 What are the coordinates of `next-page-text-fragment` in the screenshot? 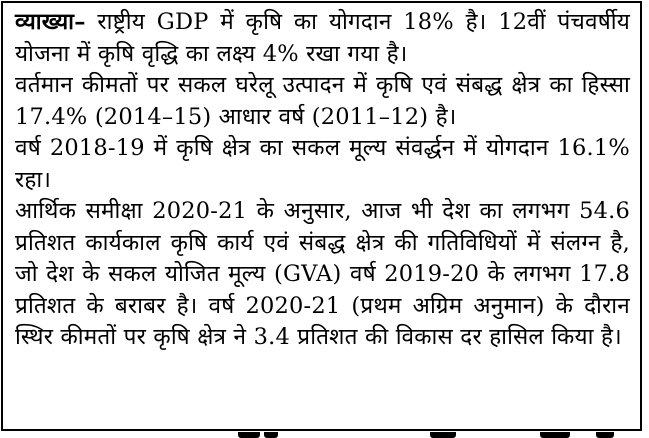 It's located at (324, 435).